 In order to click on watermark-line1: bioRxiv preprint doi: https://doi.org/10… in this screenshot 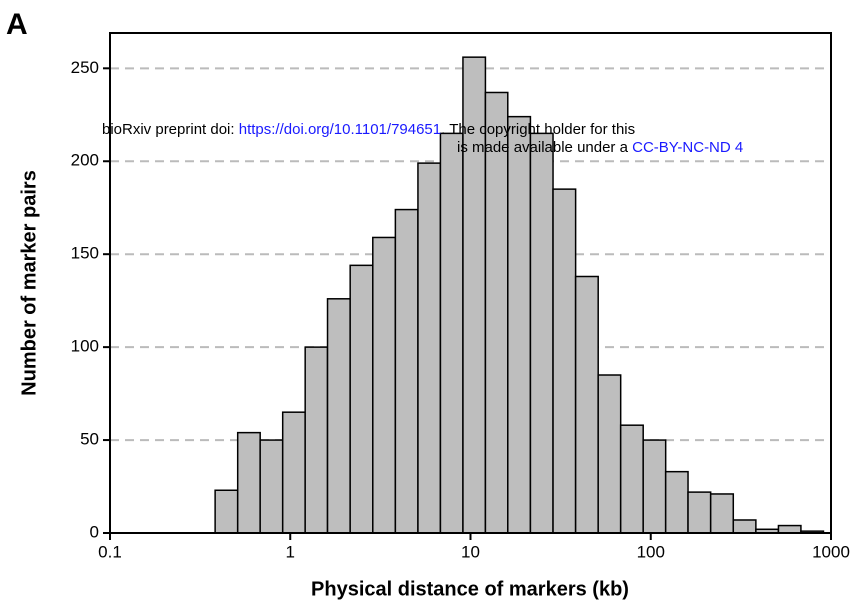, I will do `click(368, 129)`.